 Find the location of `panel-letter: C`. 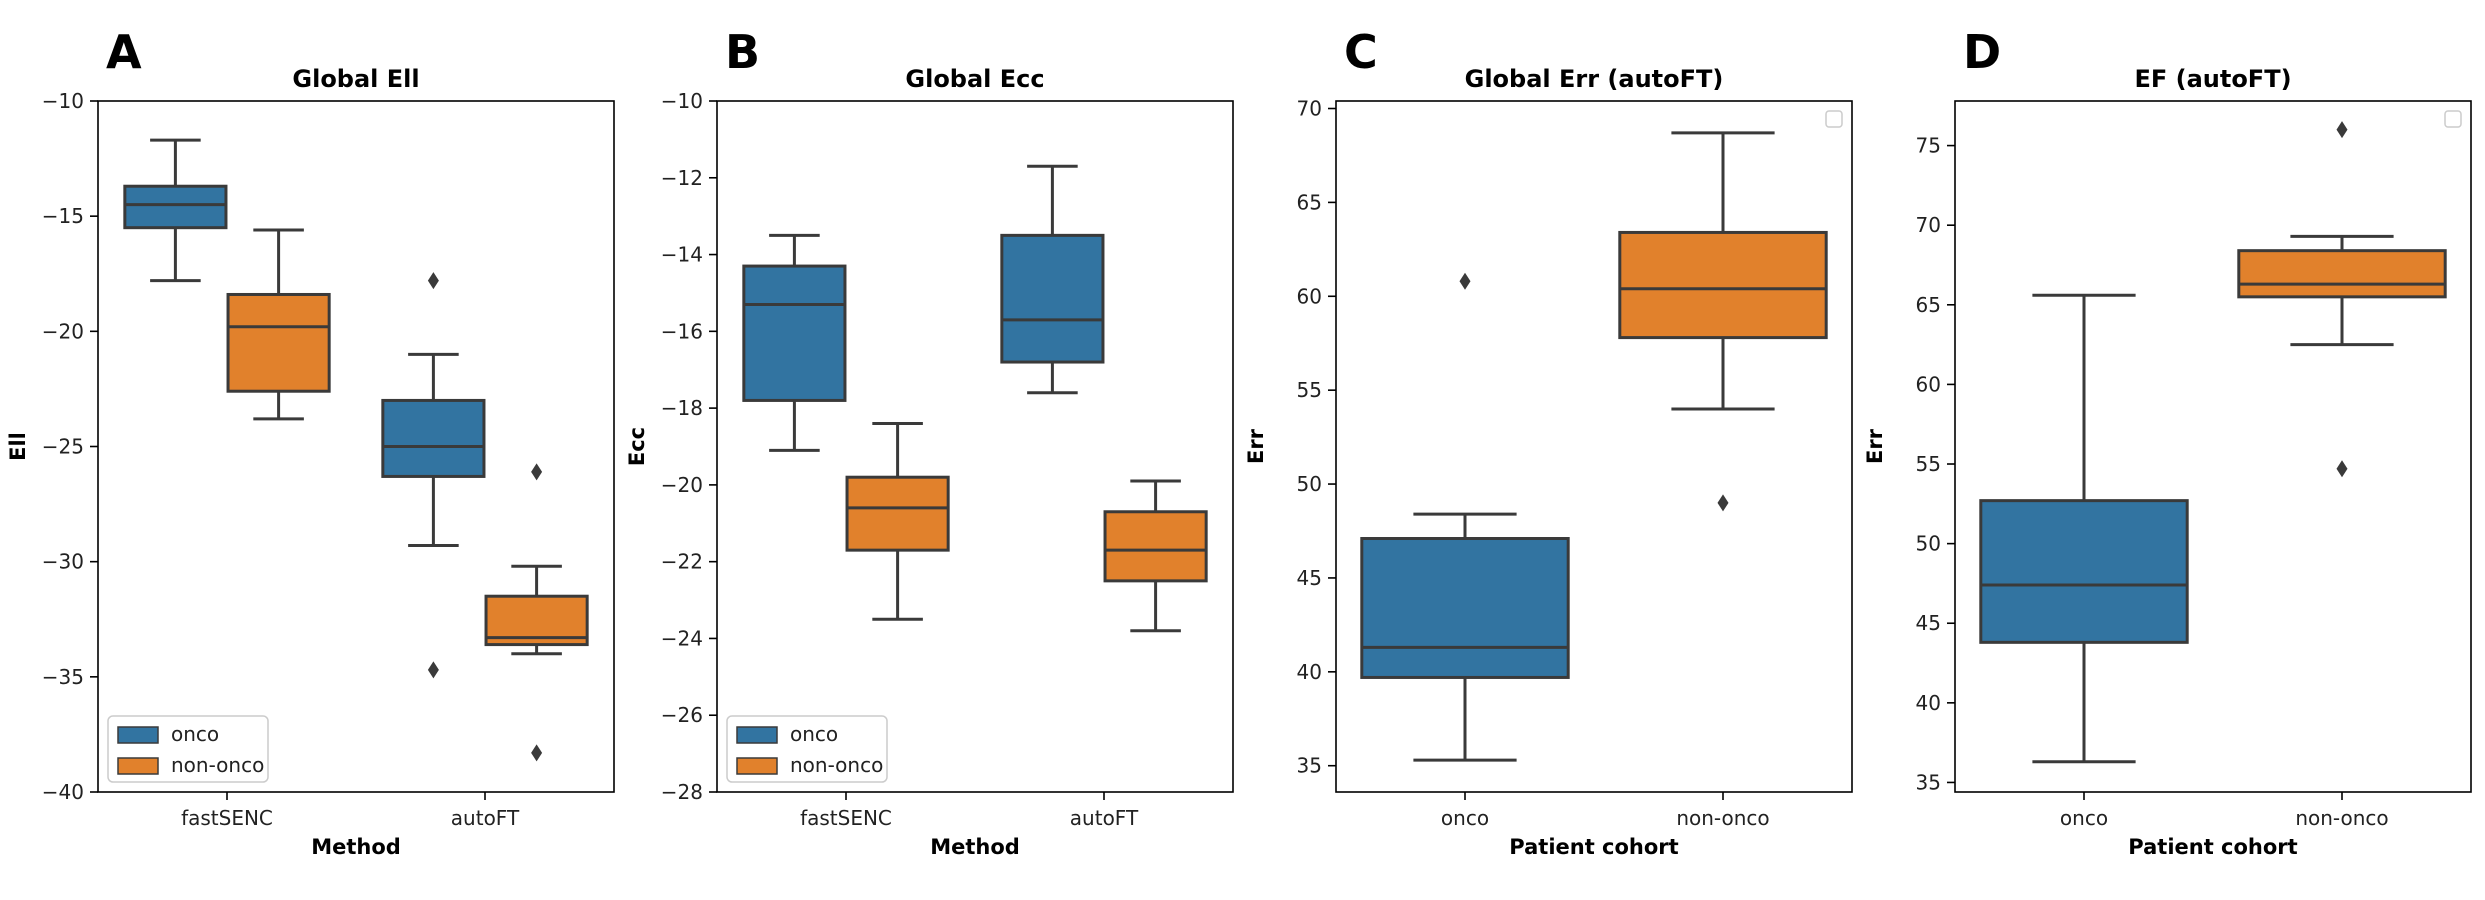

panel-letter: C is located at coordinates (1361, 52).